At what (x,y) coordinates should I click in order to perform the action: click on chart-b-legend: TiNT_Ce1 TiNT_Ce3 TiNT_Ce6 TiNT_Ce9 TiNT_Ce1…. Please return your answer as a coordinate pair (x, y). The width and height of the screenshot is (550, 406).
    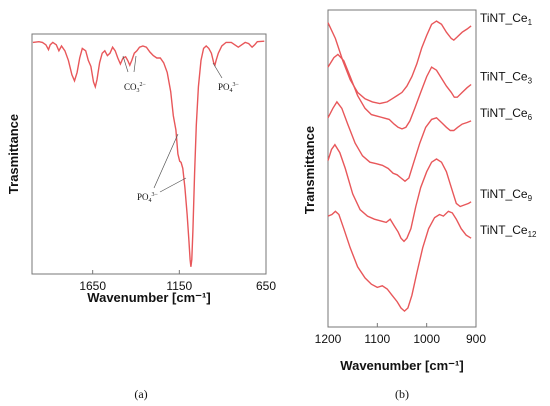
    Looking at the image, I should click on (508, 125).